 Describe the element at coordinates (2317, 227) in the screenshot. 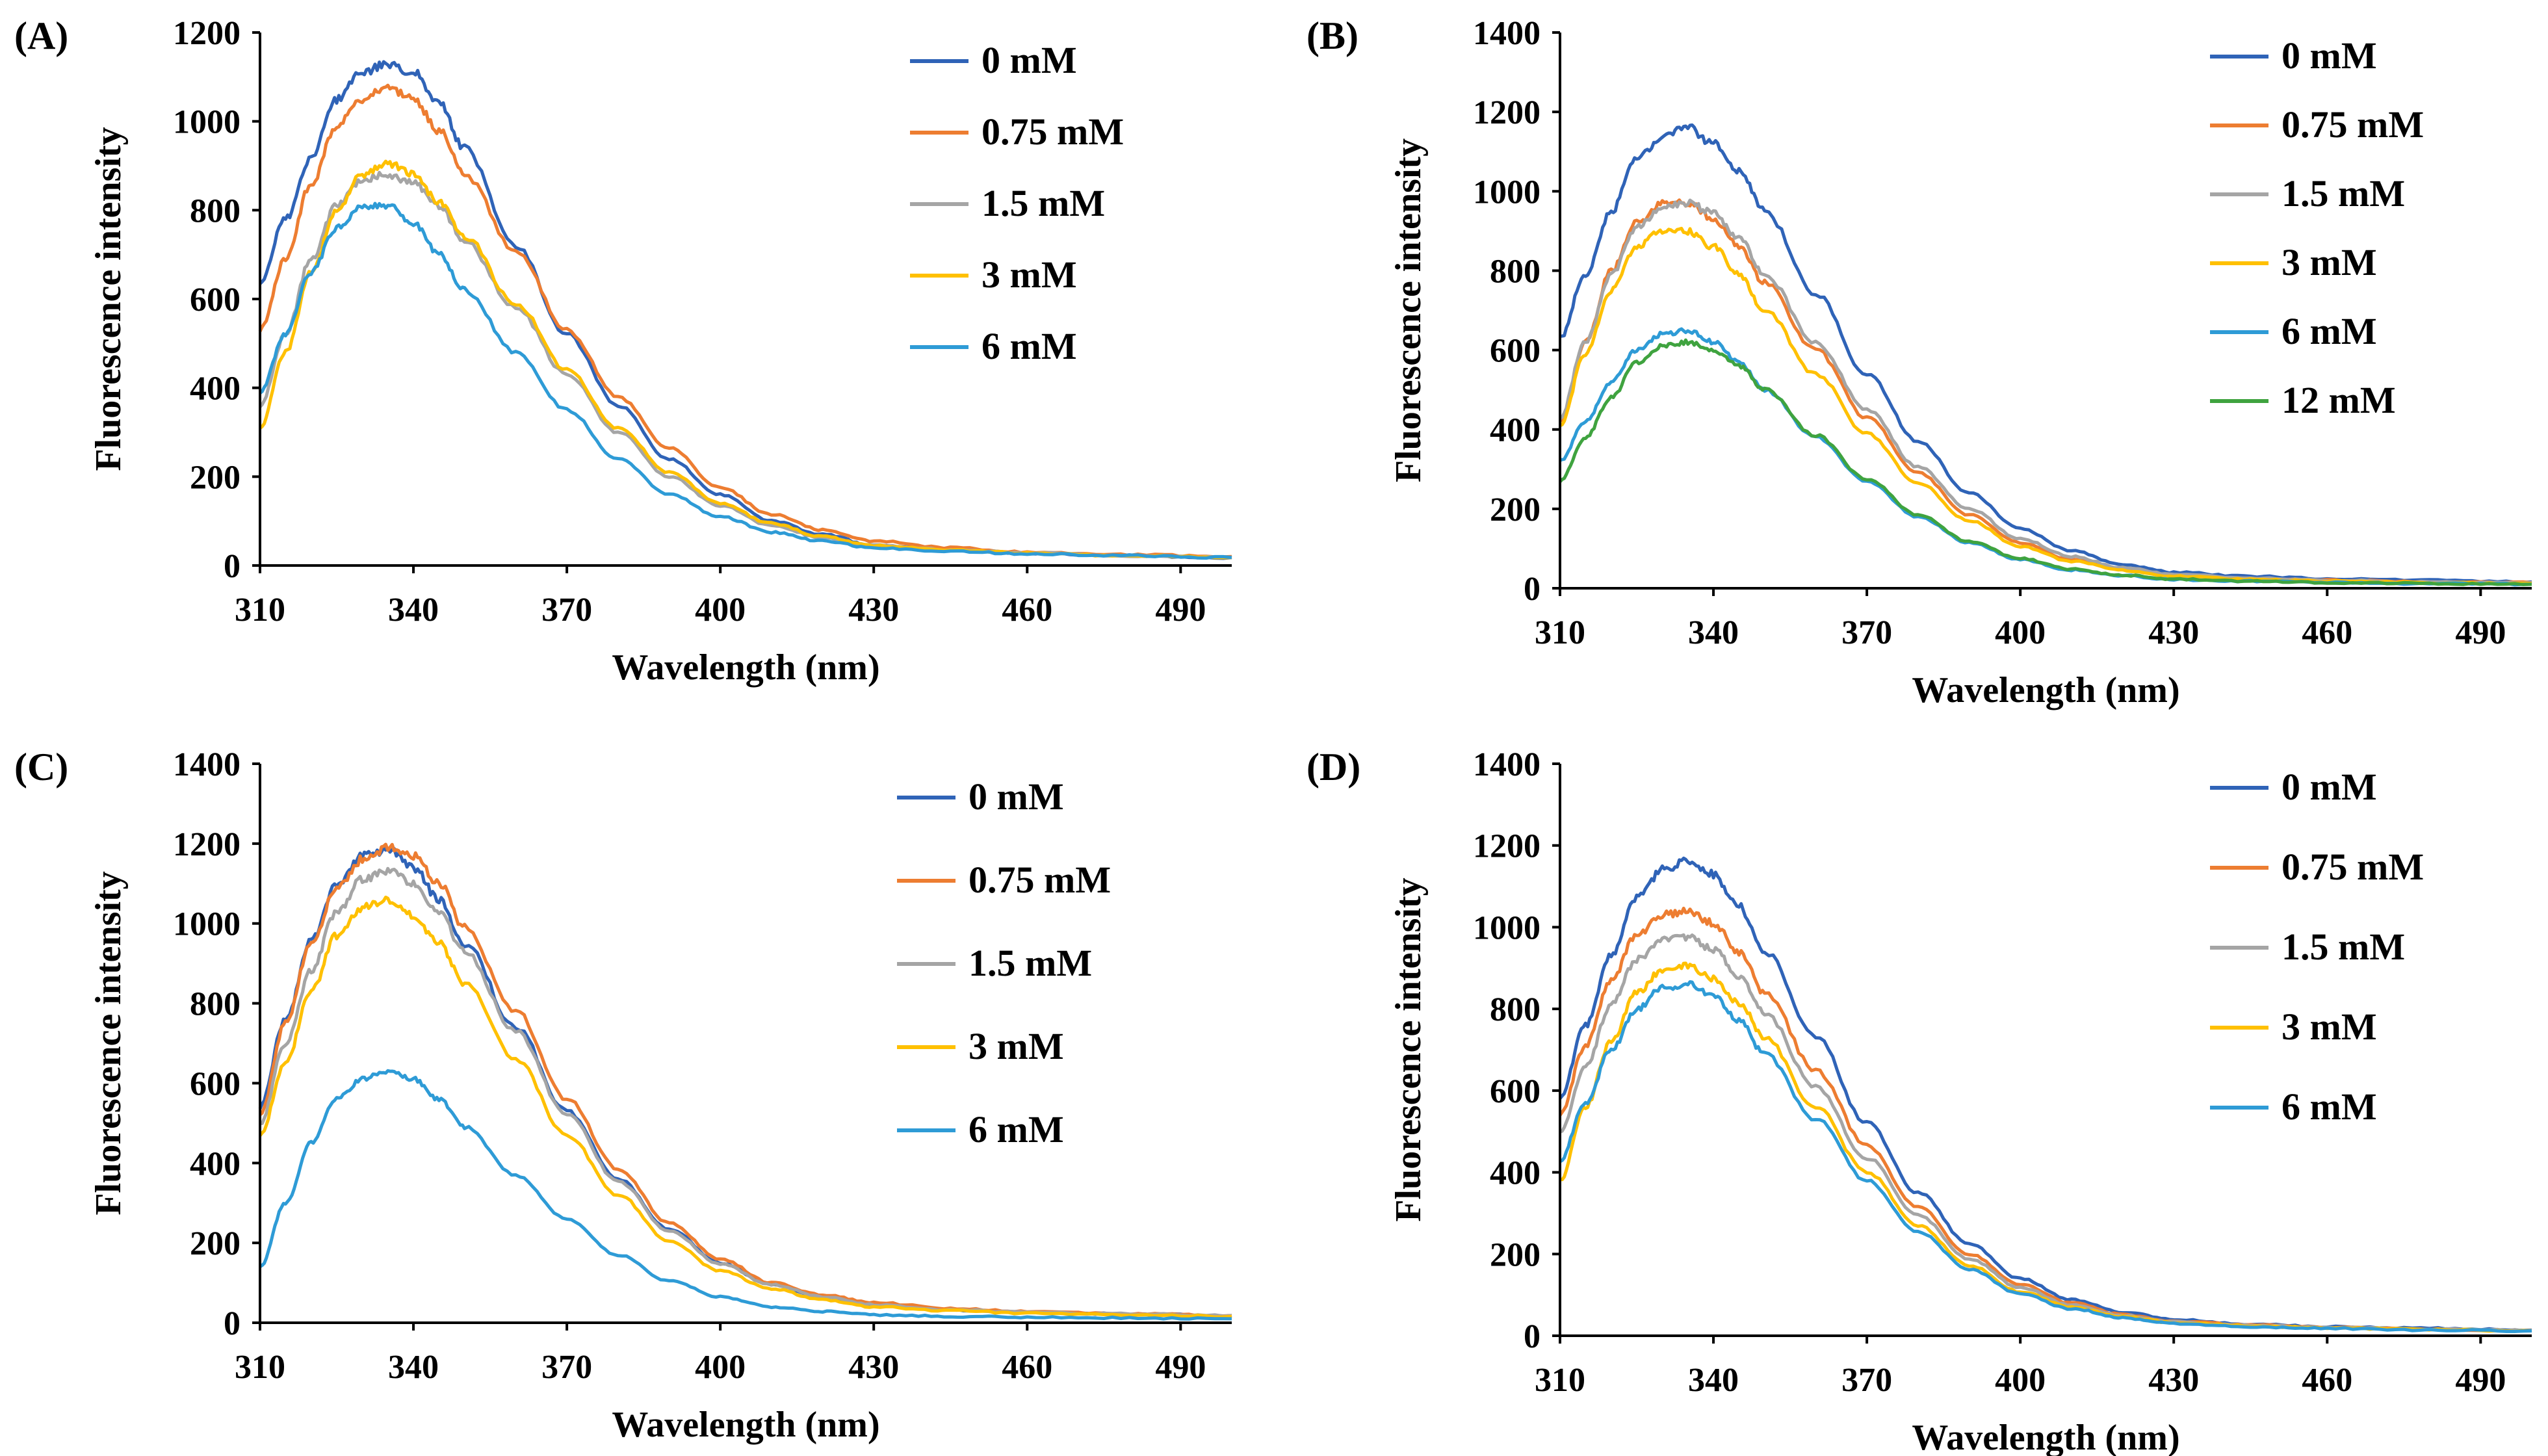

I see `legend: 0 mM 0.75 mM 1.5 mM 3 mM 6 mM 12 mM` at that location.